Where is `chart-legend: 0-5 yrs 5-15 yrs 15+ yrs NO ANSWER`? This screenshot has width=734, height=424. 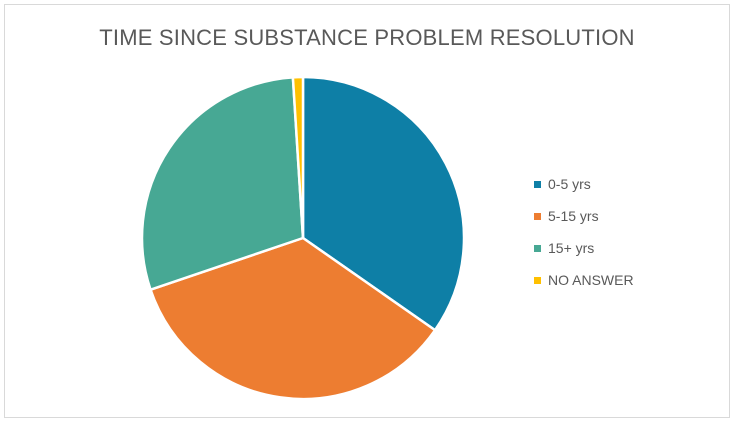 chart-legend: 0-5 yrs 5-15 yrs 15+ yrs NO ANSWER is located at coordinates (584, 240).